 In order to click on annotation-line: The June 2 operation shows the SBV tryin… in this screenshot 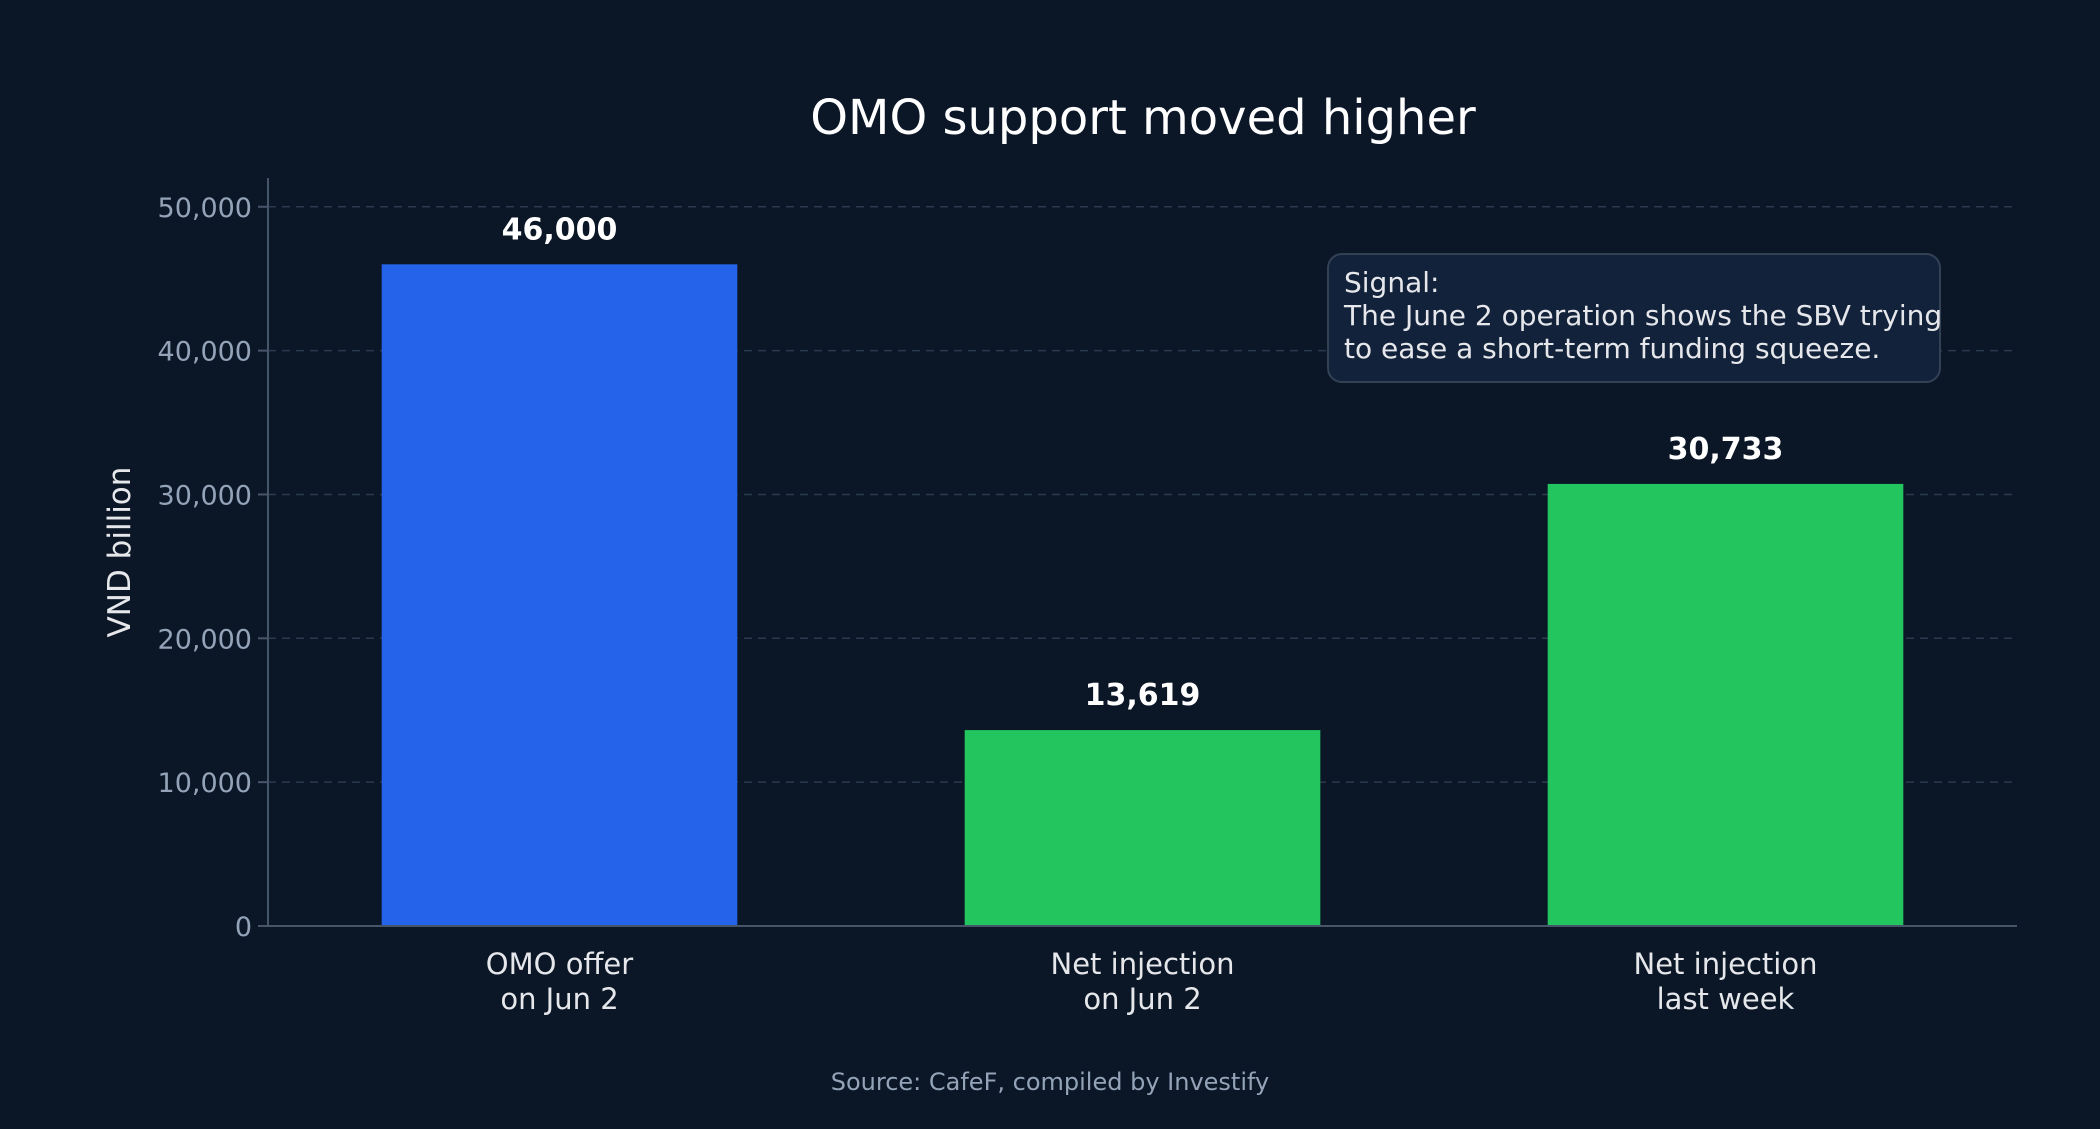, I will do `click(1642, 315)`.